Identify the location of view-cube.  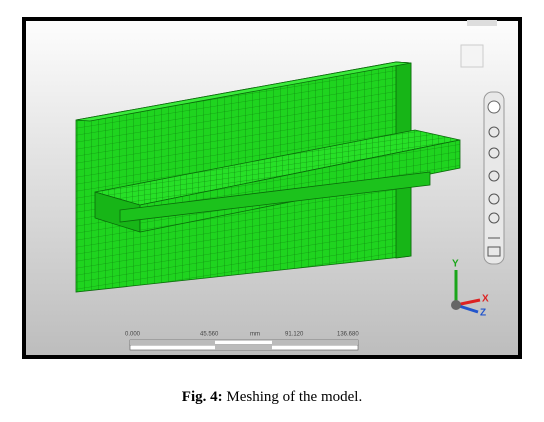
(478, 44).